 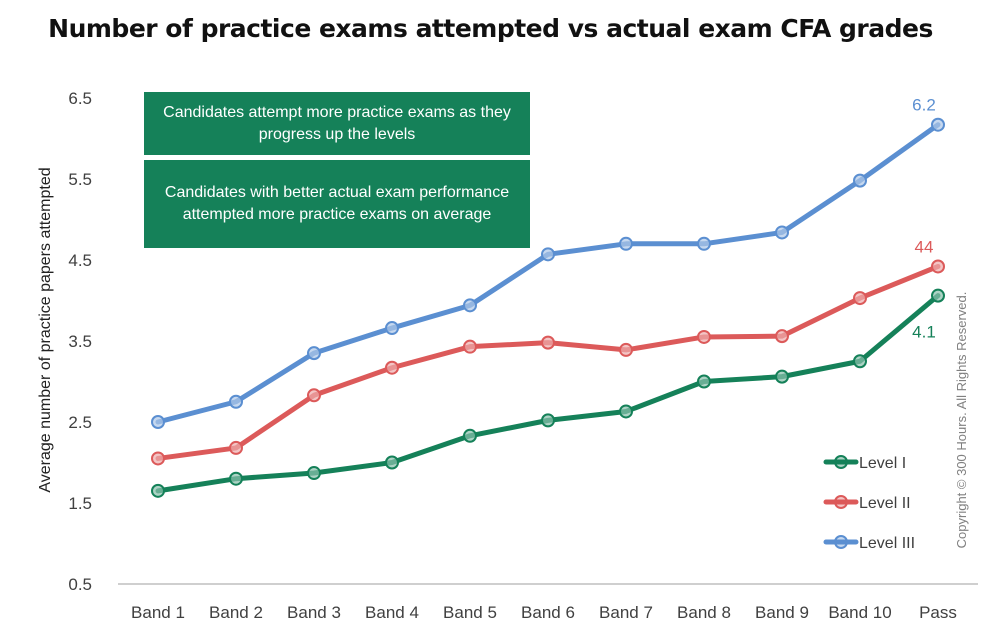 What do you see at coordinates (236, 612) in the screenshot?
I see `x-tick-label: Band 2` at bounding box center [236, 612].